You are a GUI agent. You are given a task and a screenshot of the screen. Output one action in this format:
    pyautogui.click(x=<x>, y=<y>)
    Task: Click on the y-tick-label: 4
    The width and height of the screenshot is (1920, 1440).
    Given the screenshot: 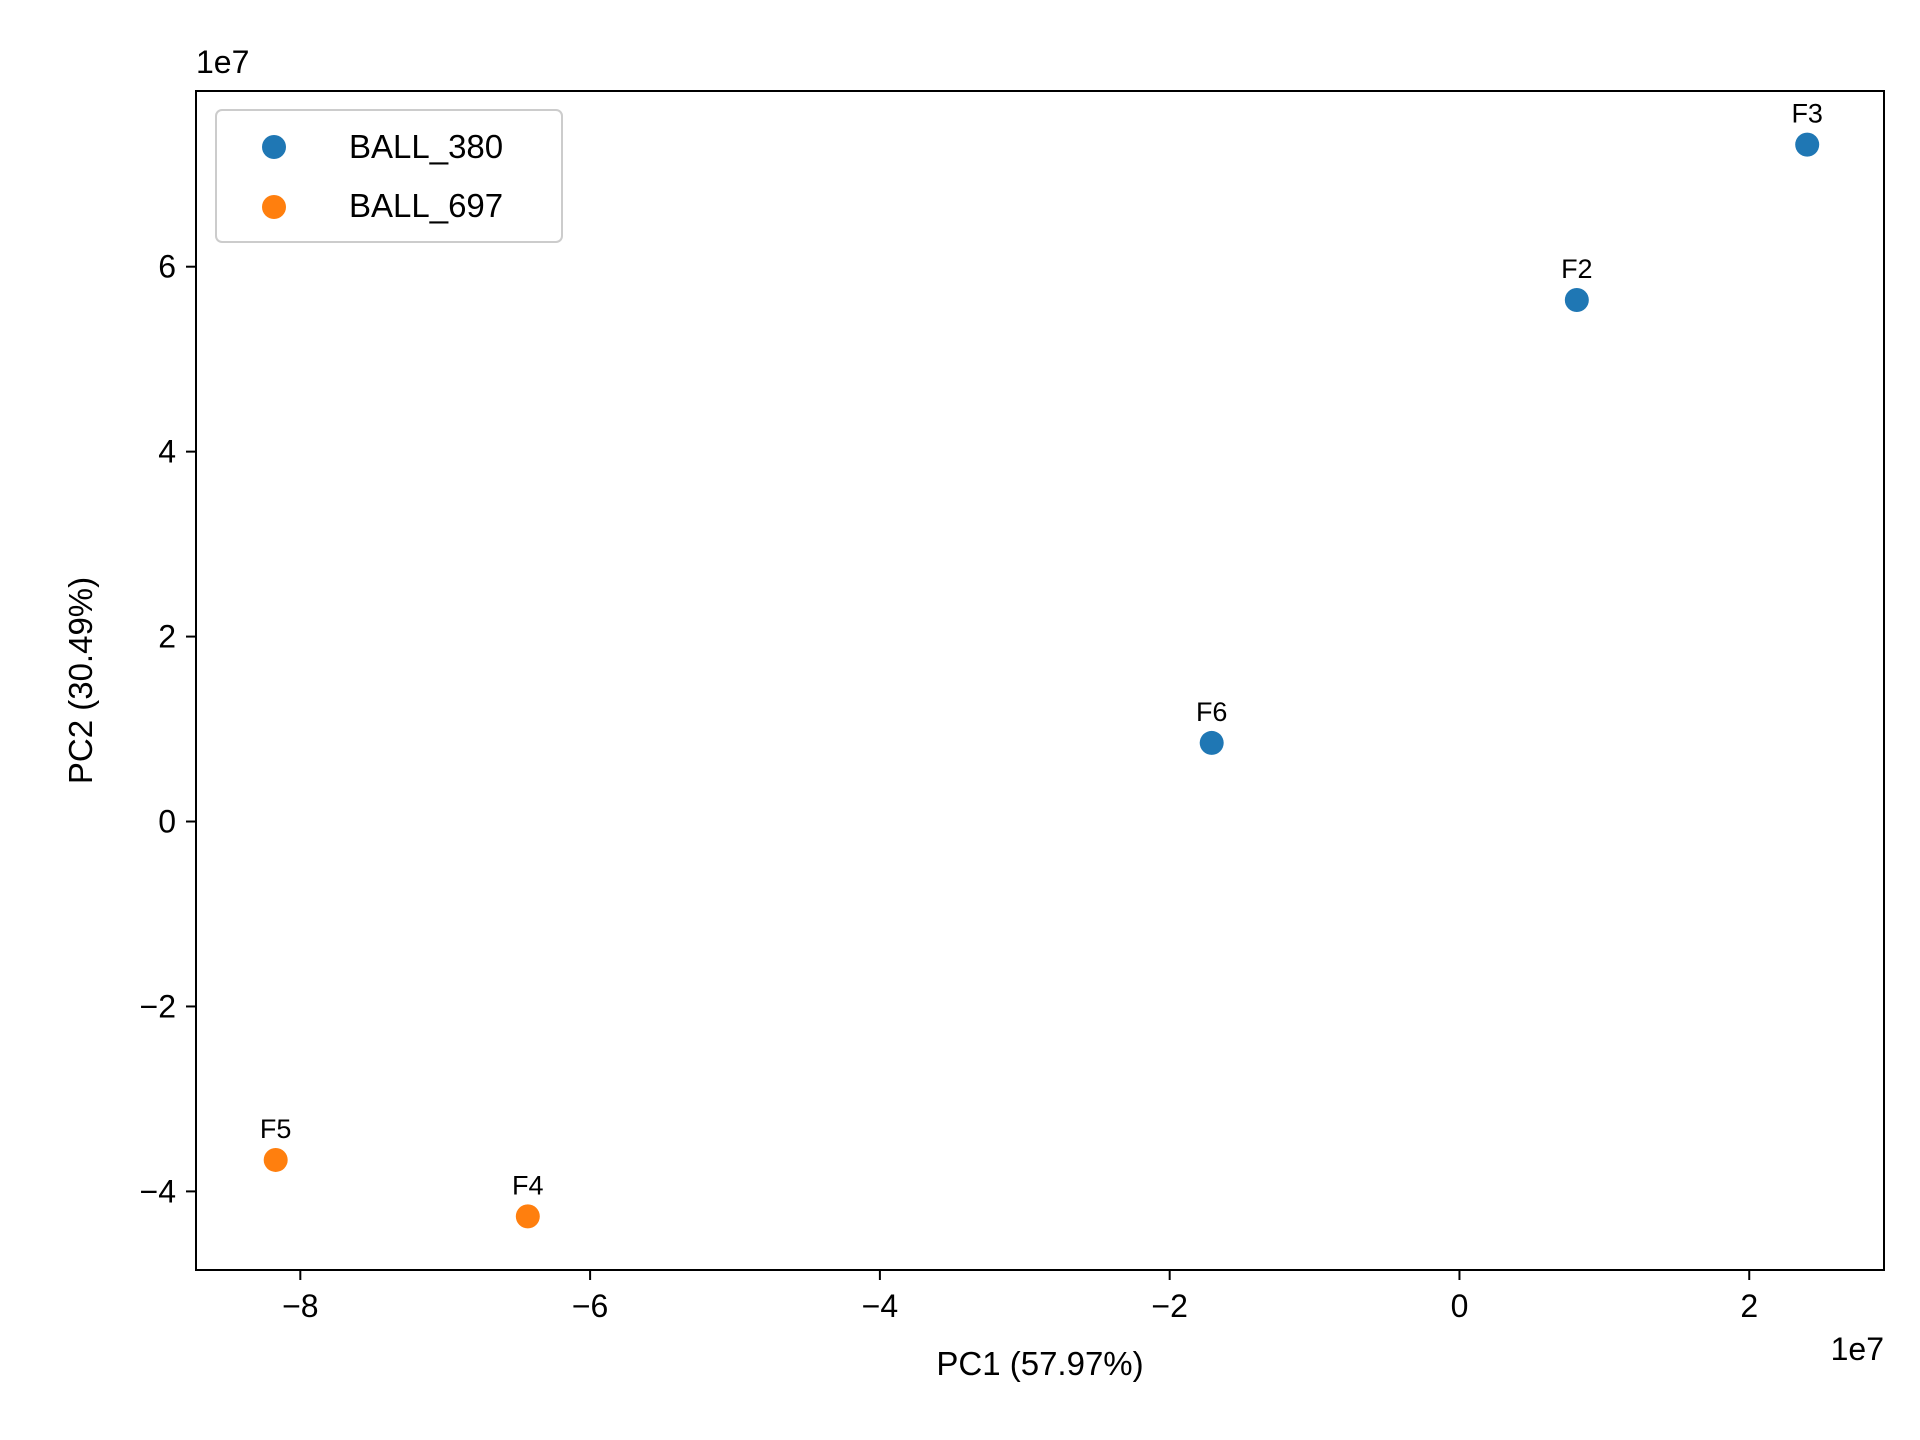 What is the action you would take?
    pyautogui.click(x=167, y=452)
    